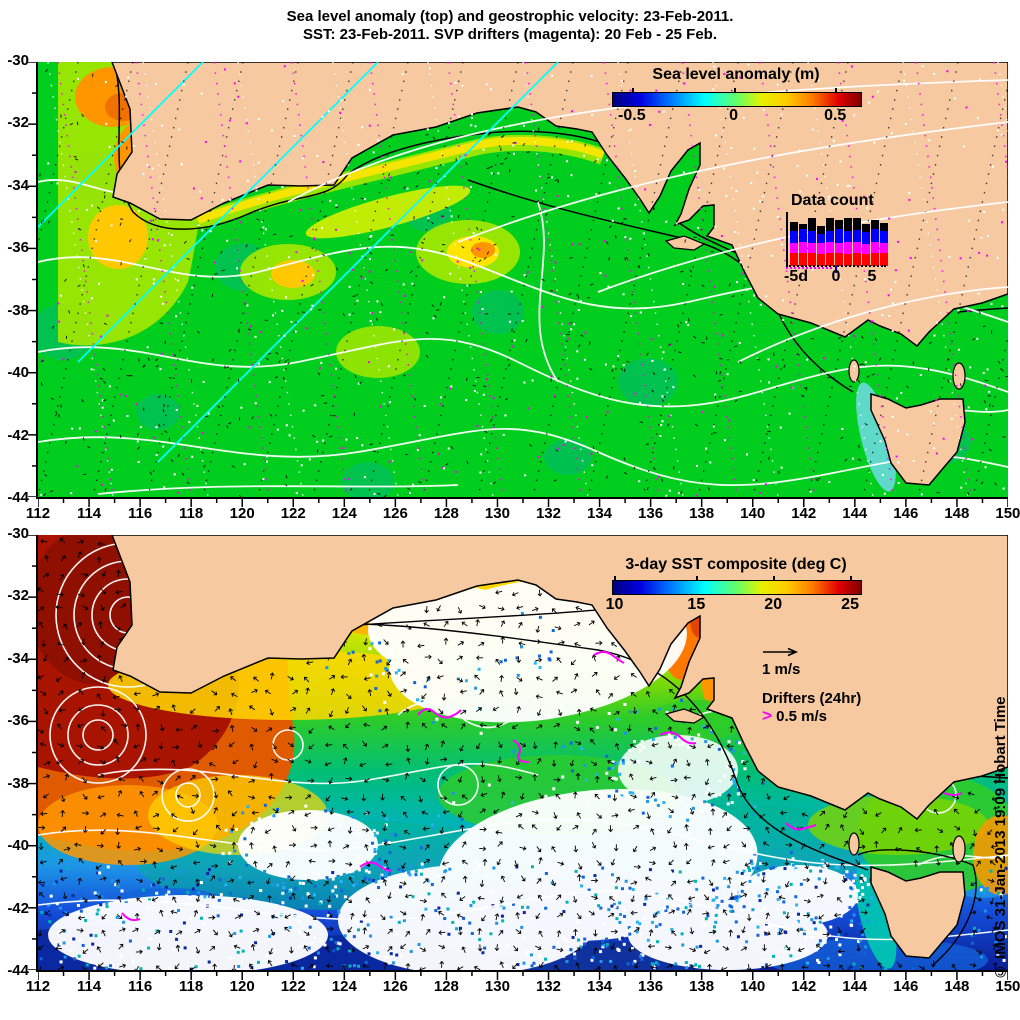 This screenshot has width=1020, height=1020. Describe the element at coordinates (293, 513) in the screenshot. I see `x-tick-label: 122` at that location.